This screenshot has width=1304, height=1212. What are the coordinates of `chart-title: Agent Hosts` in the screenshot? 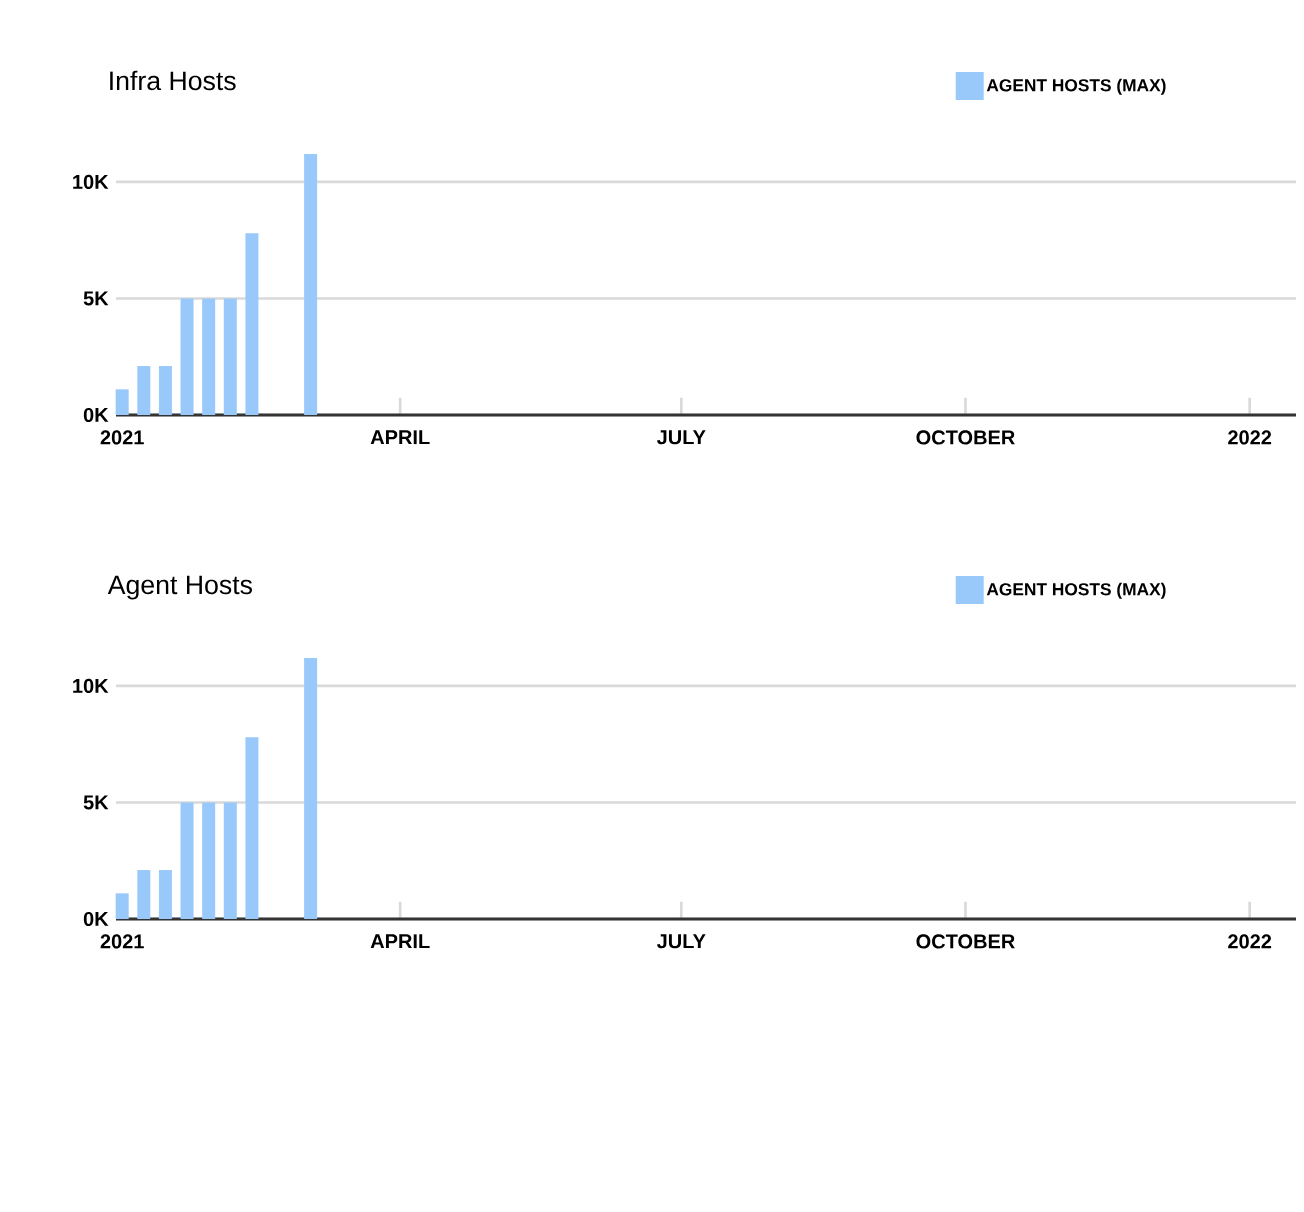 It's located at (179, 587).